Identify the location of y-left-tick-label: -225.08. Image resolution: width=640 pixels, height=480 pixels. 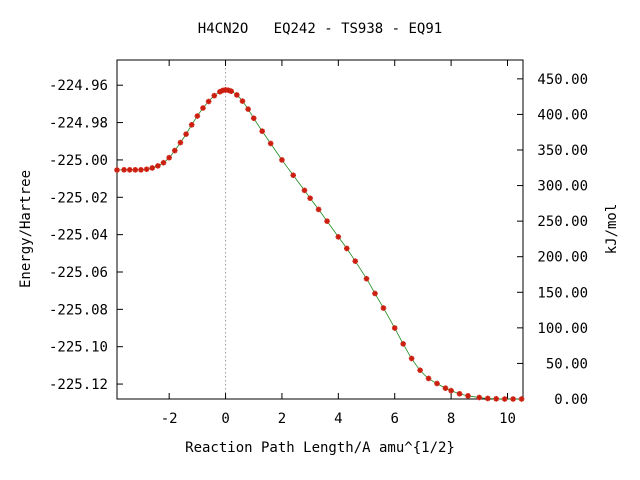
(78, 310).